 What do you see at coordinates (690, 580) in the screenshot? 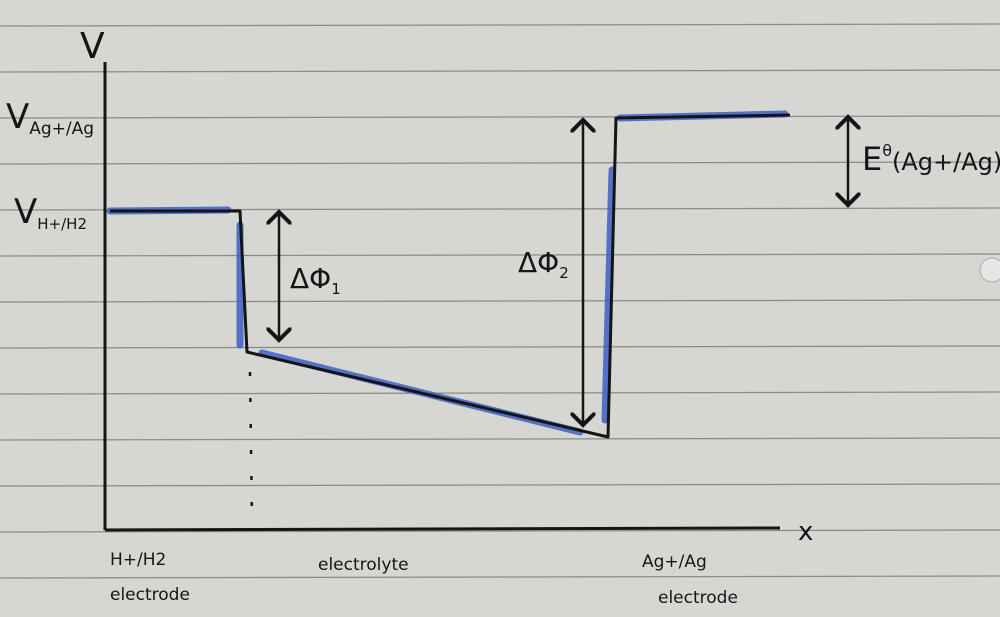
I see `right-electrode-label: Ag+/Ag electrode` at bounding box center [690, 580].